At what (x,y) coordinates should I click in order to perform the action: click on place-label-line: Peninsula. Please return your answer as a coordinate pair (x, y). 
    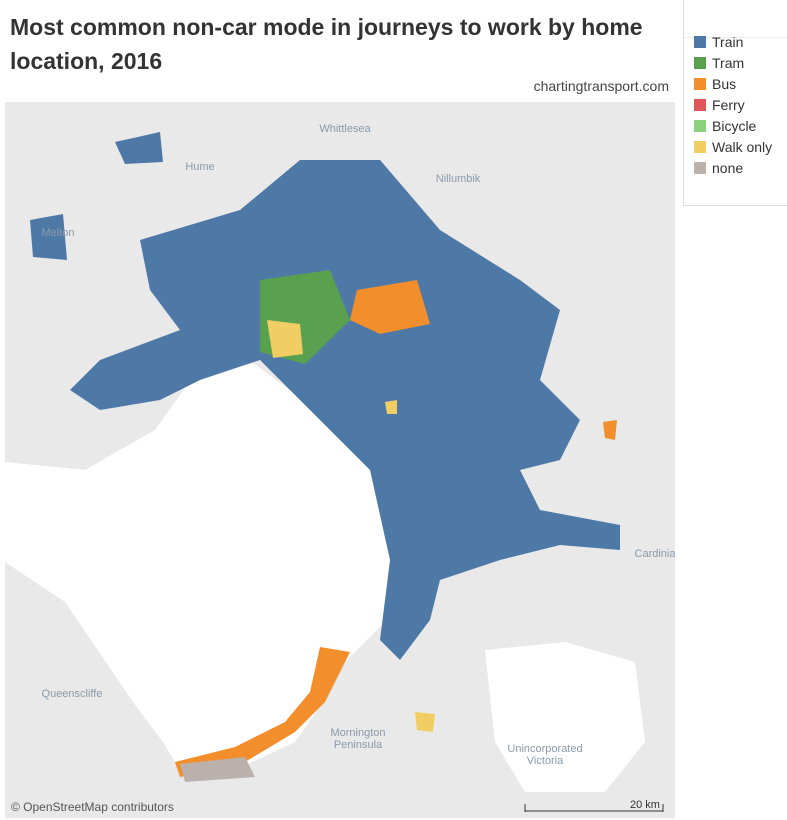
    Looking at the image, I should click on (358, 745).